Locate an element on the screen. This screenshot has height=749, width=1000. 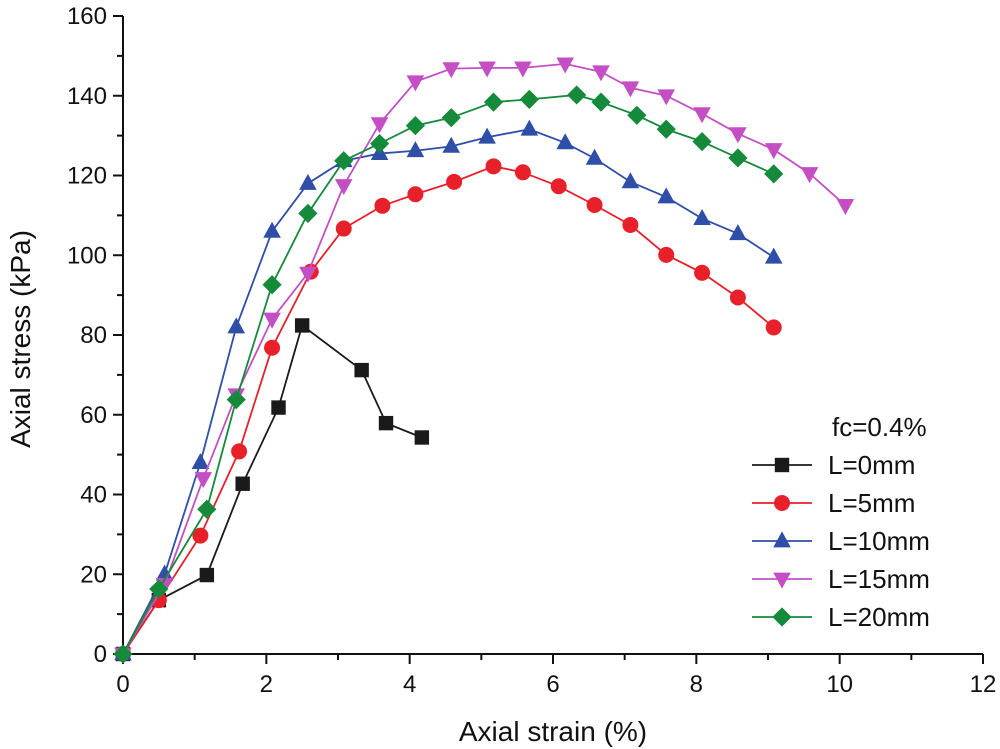
y-tick-label: 160 is located at coordinates (87, 16).